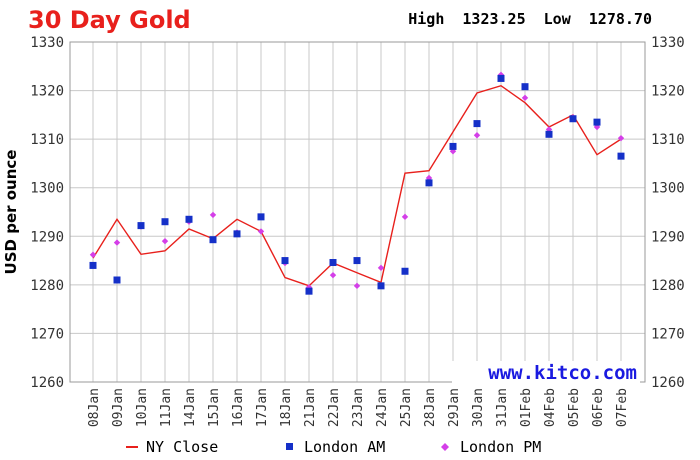 Image resolution: width=700 pixels, height=460 pixels. Describe the element at coordinates (445, 447) in the screenshot. I see `legend-swatch-london-pm` at that location.